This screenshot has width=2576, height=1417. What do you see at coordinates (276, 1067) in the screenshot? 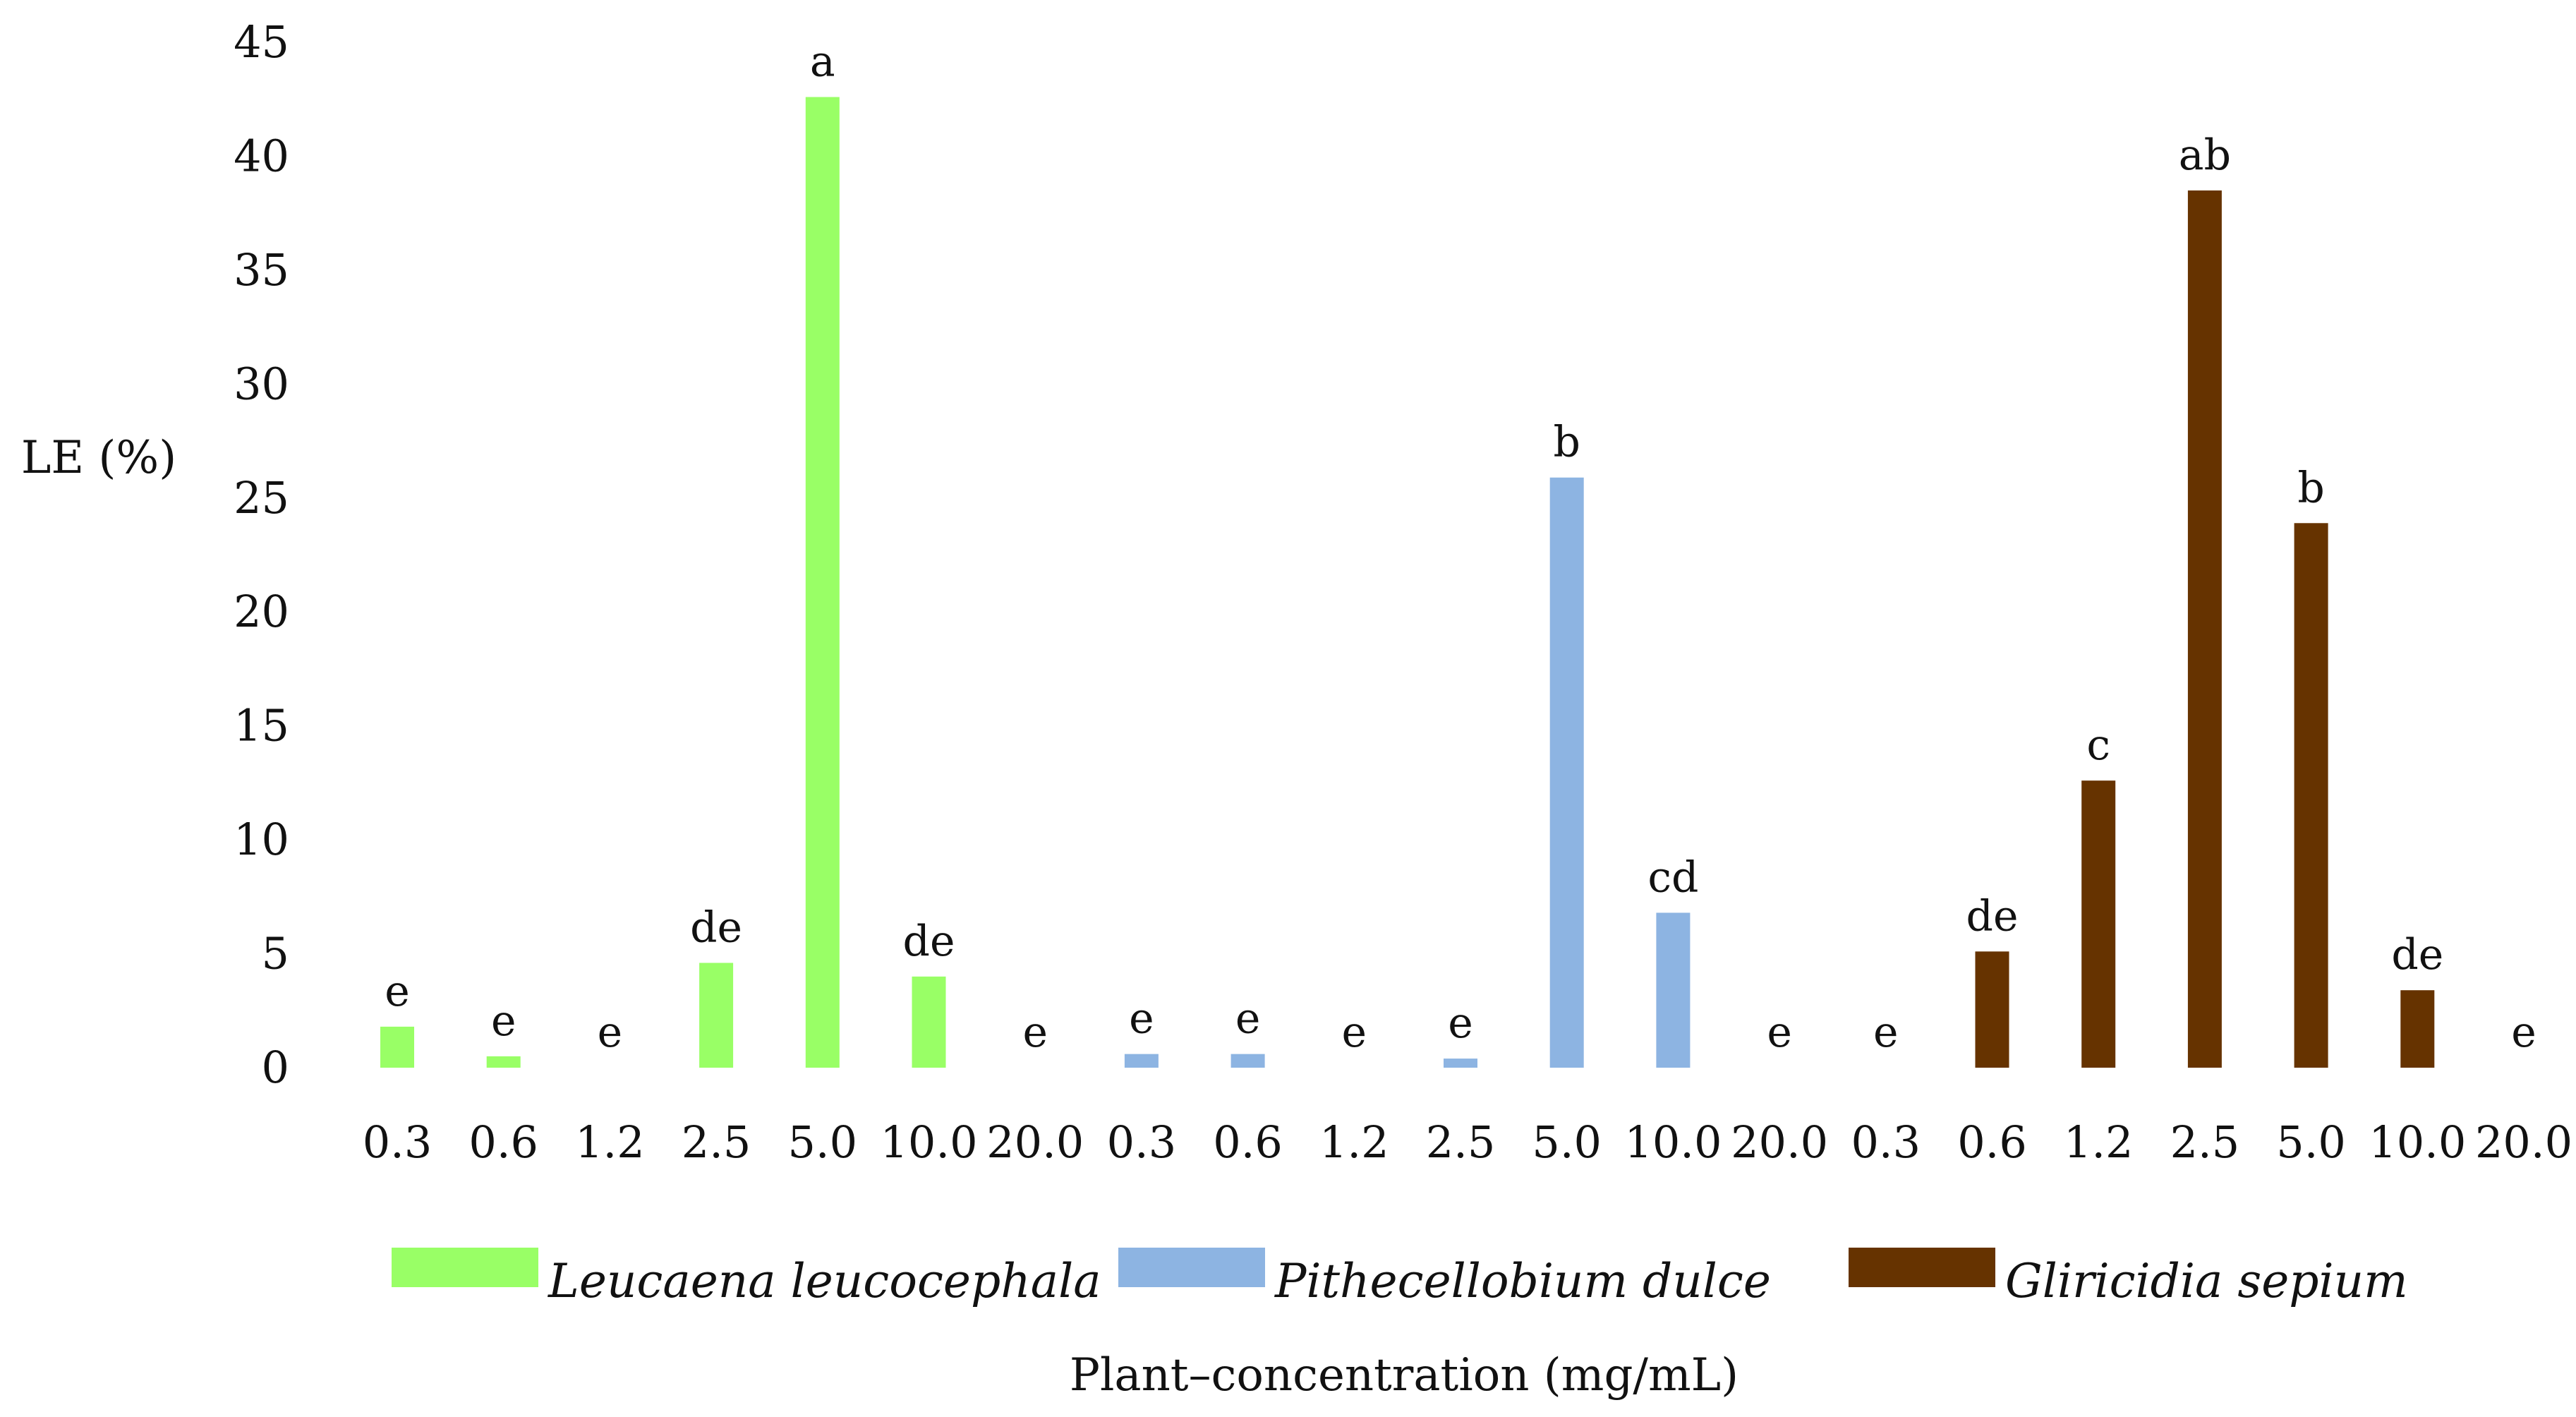
I see `y-tick-label: 0` at bounding box center [276, 1067].